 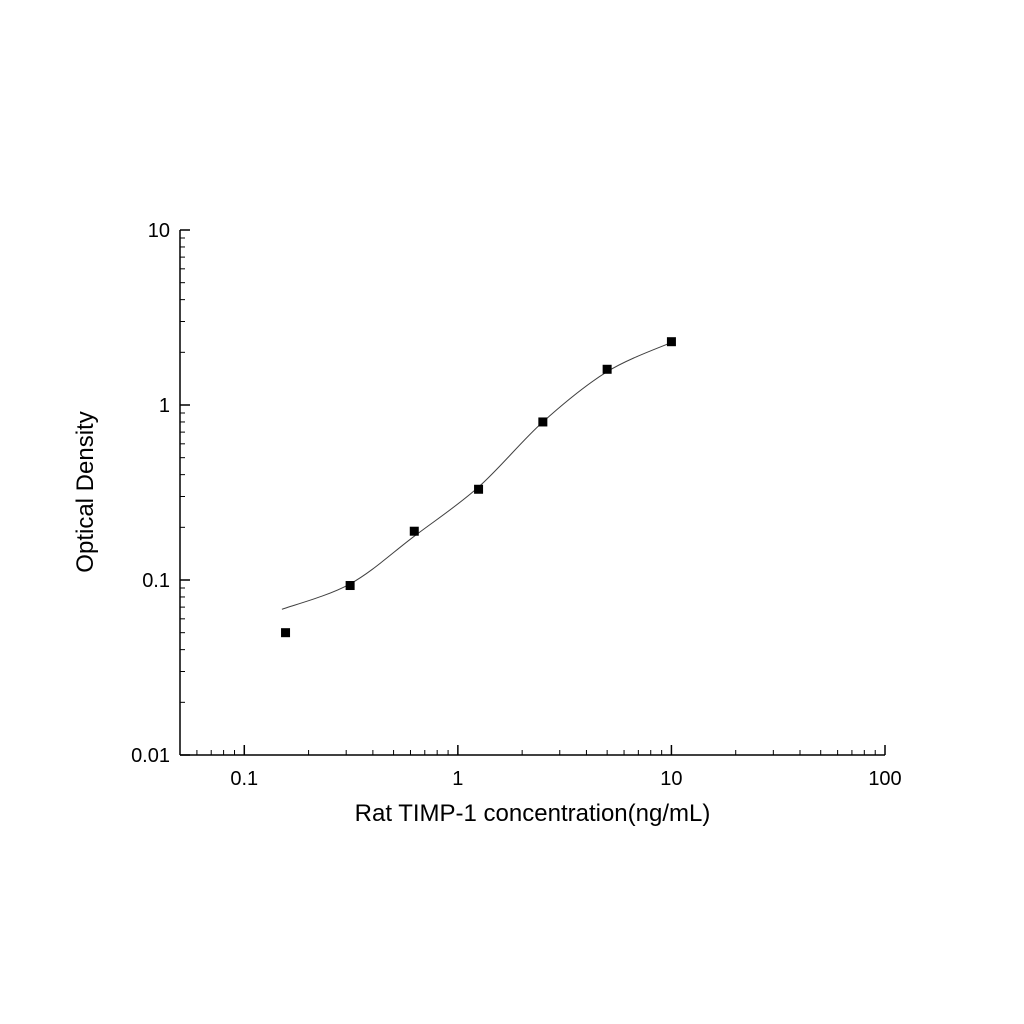 What do you see at coordinates (85, 492) in the screenshot?
I see `y-axis-title: Optical Density` at bounding box center [85, 492].